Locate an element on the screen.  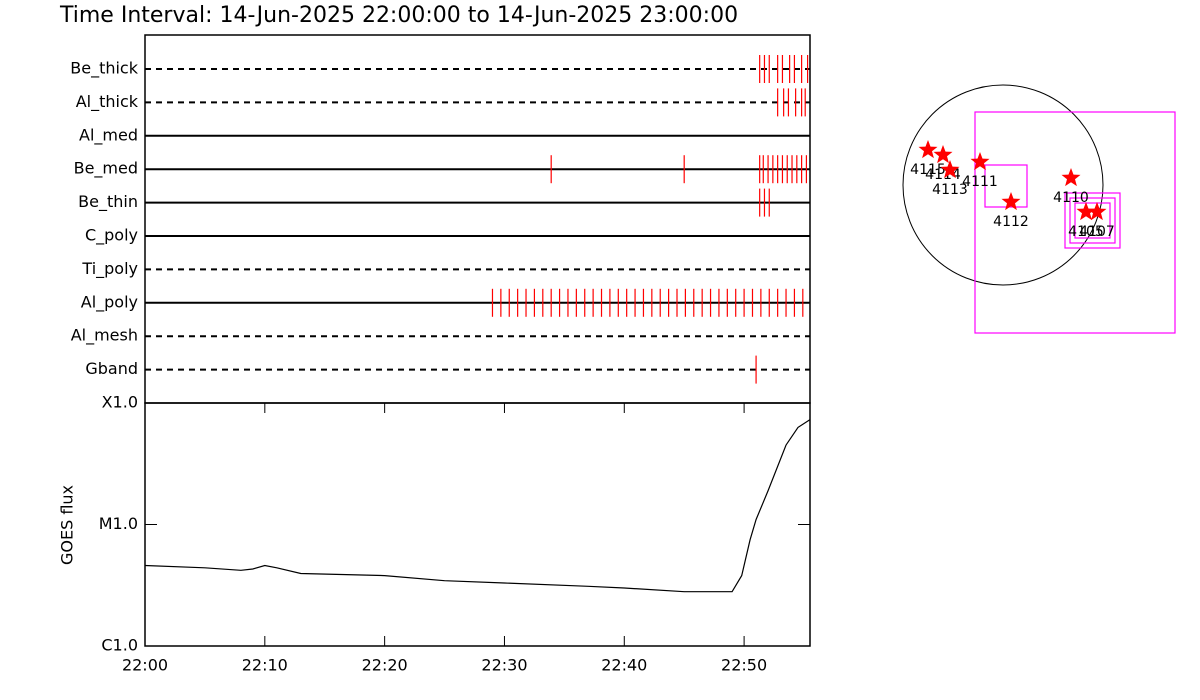
active-region-label: 4107 is located at coordinates (1097, 232).